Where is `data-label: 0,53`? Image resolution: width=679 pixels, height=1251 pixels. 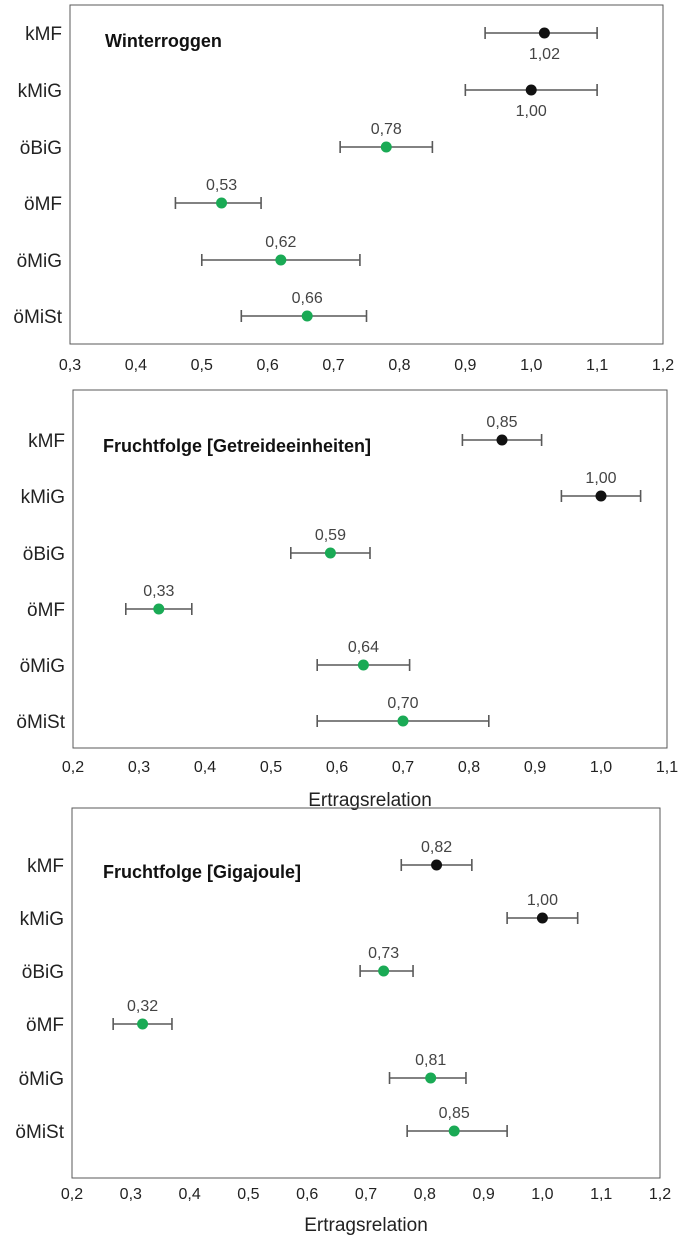 data-label: 0,53 is located at coordinates (221, 185).